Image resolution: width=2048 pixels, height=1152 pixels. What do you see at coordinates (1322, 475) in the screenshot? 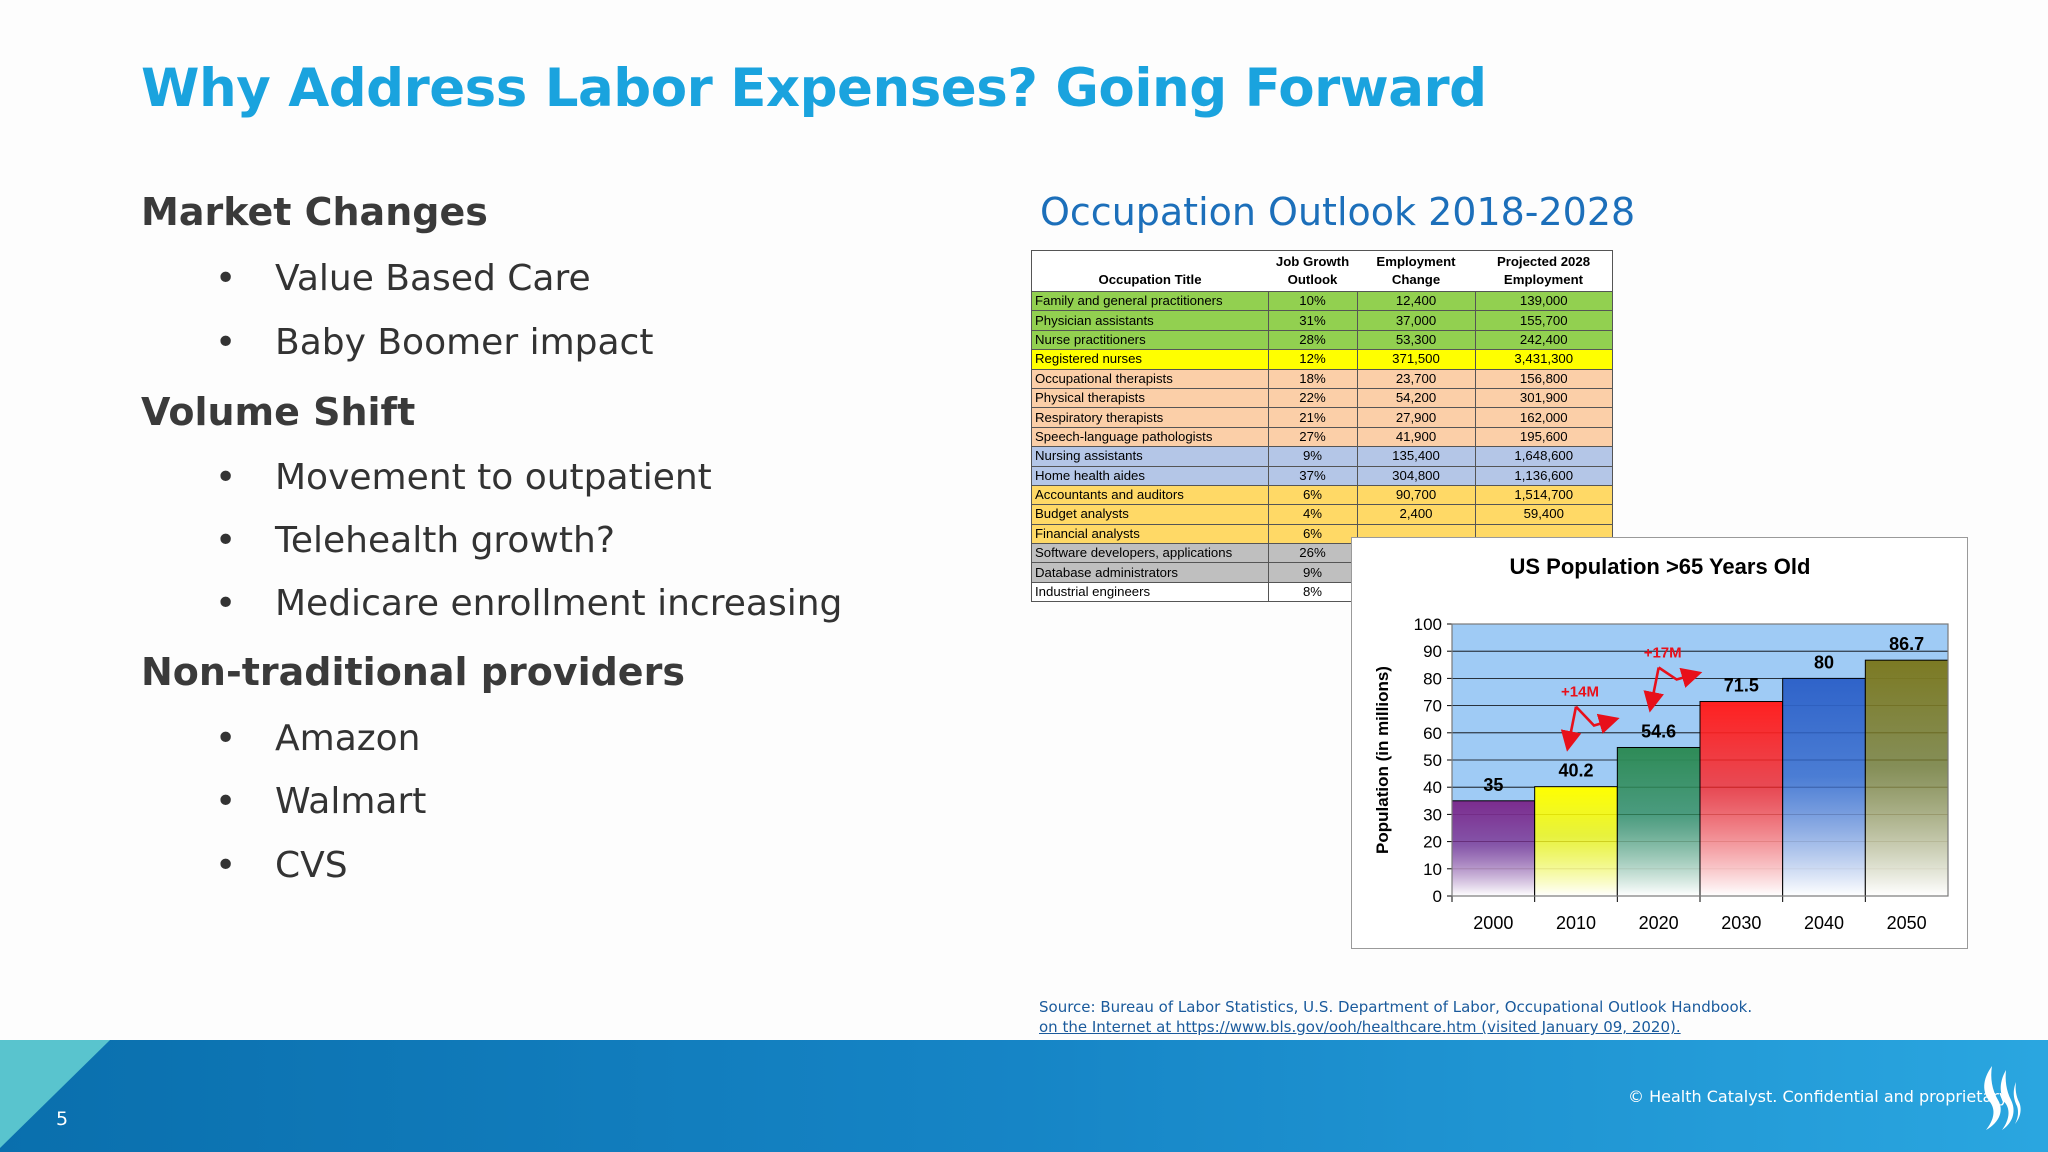
I see `table-row: Home health aides 37% 304,800 1,136,600` at bounding box center [1322, 475].